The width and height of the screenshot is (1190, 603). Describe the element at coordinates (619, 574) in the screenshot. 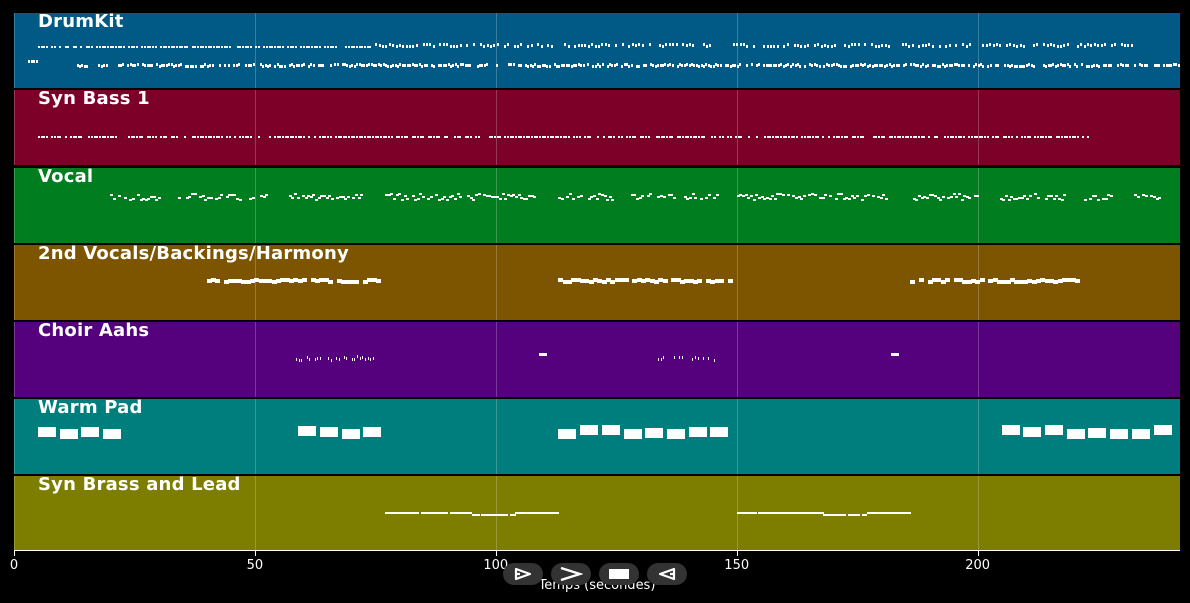

I see `stop-button` at that location.